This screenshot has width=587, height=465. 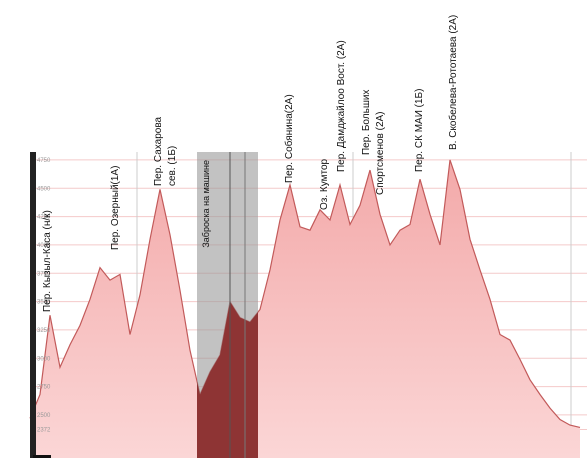 What do you see at coordinates (44, 416) in the screenshot?
I see `y-tick-label: 2500` at bounding box center [44, 416].